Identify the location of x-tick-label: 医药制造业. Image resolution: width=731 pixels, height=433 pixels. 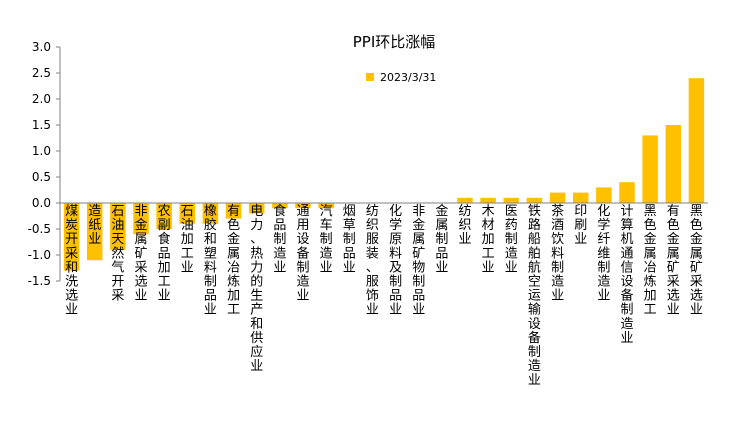
(511, 239).